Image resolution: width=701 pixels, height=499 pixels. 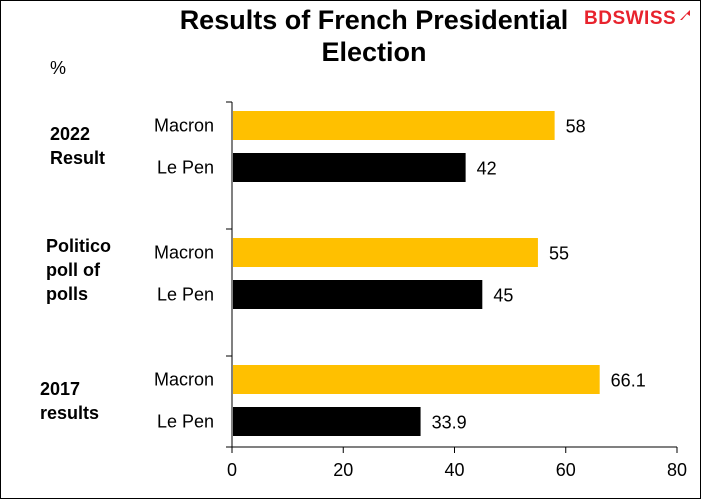 What do you see at coordinates (685, 15) in the screenshot?
I see `logo-arrow-icon` at bounding box center [685, 15].